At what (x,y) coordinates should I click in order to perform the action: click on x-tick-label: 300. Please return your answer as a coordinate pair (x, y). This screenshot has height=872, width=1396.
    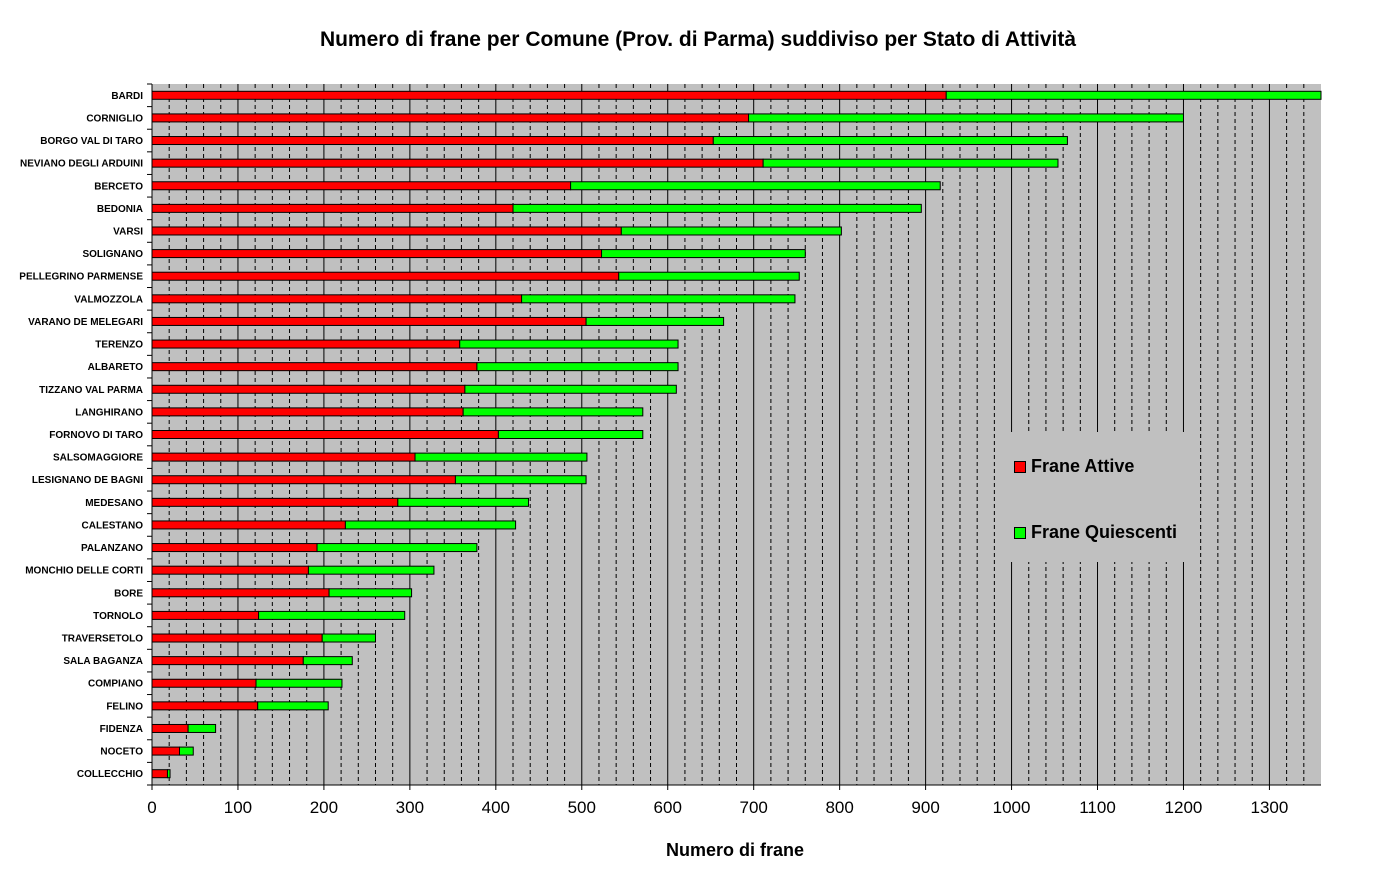
    Looking at the image, I should click on (410, 807).